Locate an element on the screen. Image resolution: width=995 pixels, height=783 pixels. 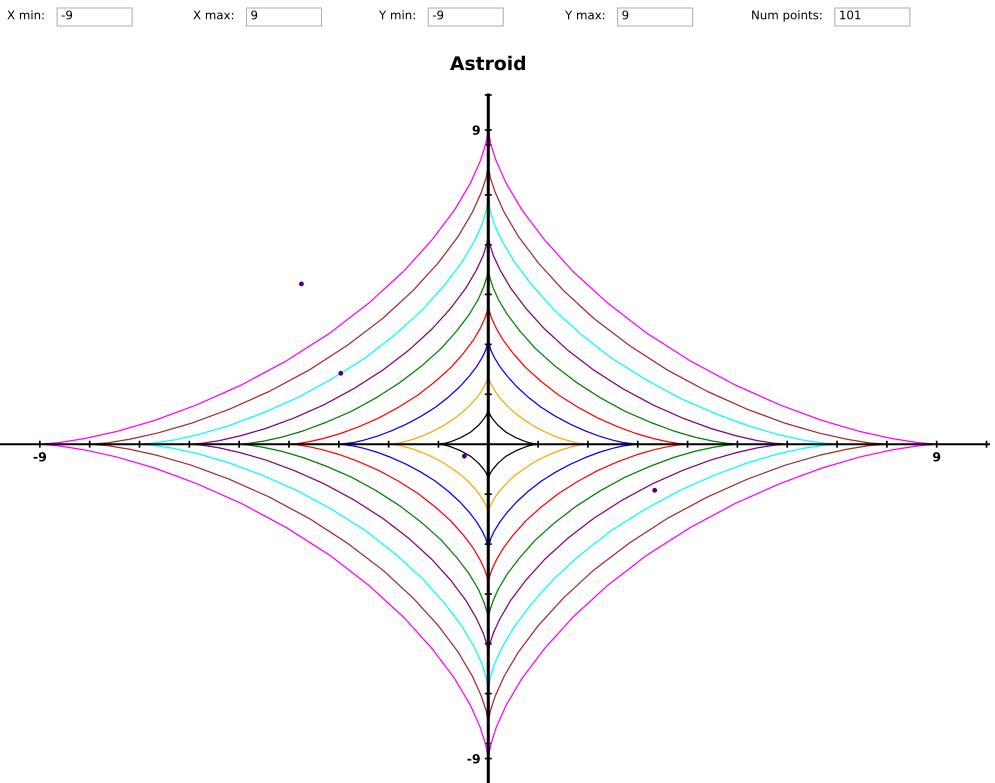
text: Y max: is located at coordinates (584, 15).